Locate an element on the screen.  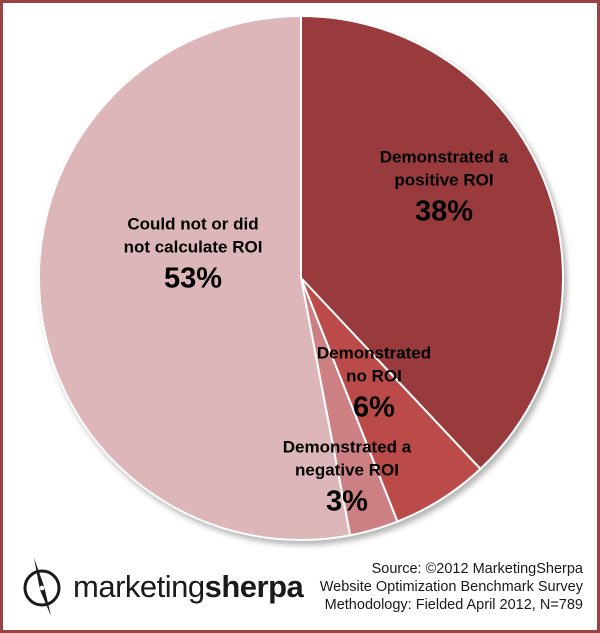
slice-label-text: no ROI is located at coordinates (374, 376).